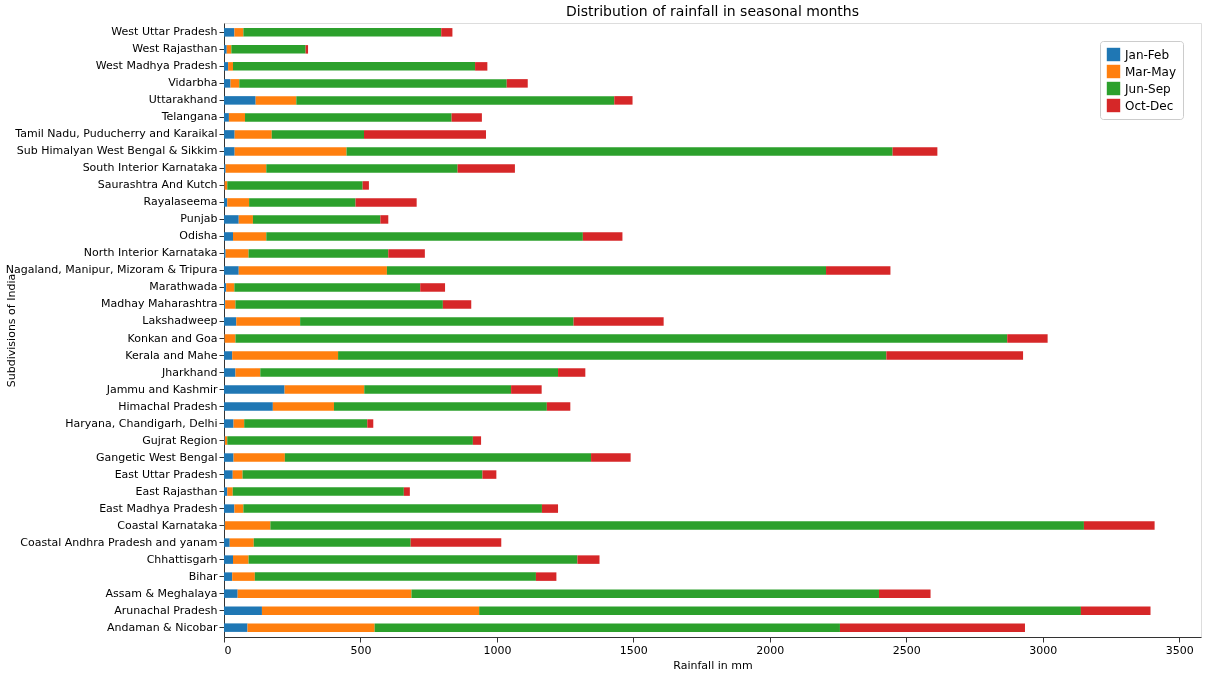 Image resolution: width=1231 pixels, height=675 pixels. Describe the element at coordinates (189, 372) in the screenshot. I see `y-tick-label: Jharkhand` at that location.